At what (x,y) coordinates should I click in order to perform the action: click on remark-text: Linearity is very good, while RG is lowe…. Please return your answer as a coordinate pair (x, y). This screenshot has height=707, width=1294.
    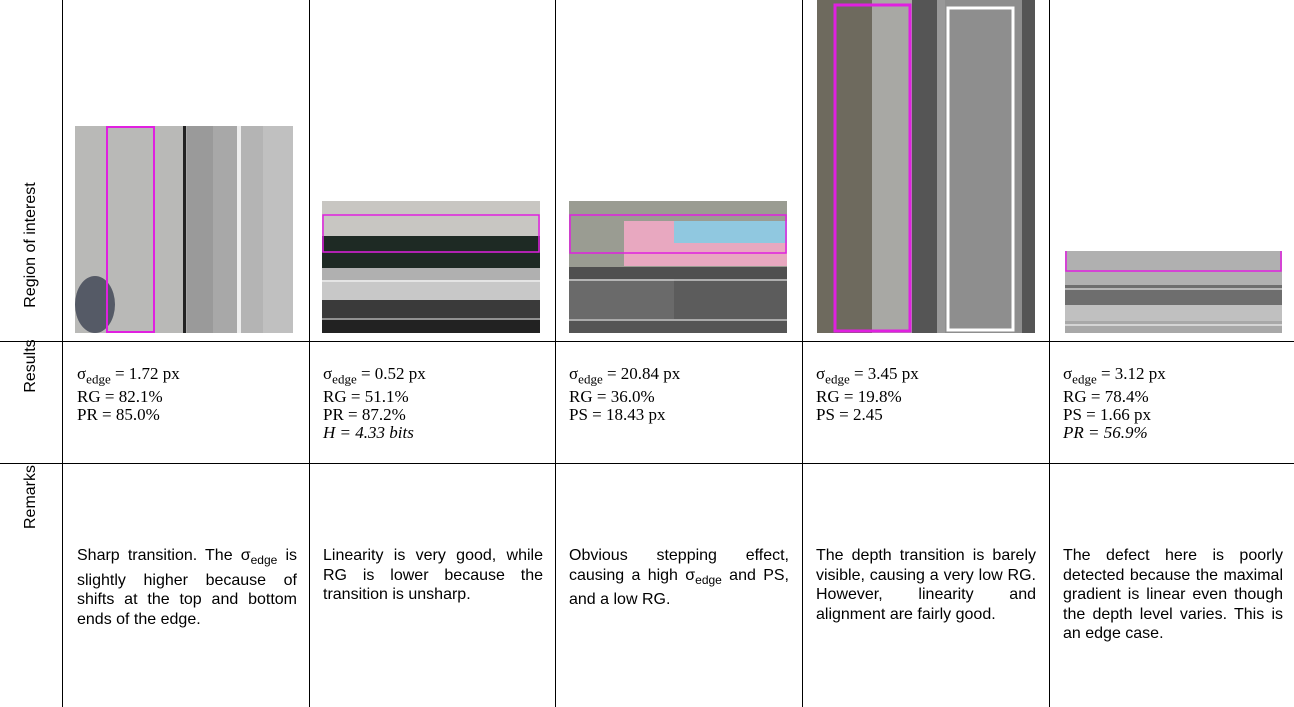
    Looking at the image, I should click on (433, 575).